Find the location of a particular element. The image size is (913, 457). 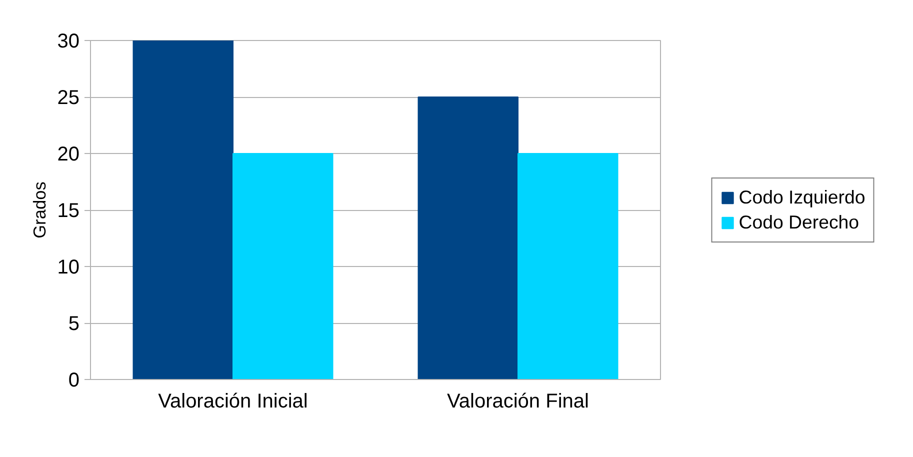

y-tick-label: 30 is located at coordinates (68, 41).